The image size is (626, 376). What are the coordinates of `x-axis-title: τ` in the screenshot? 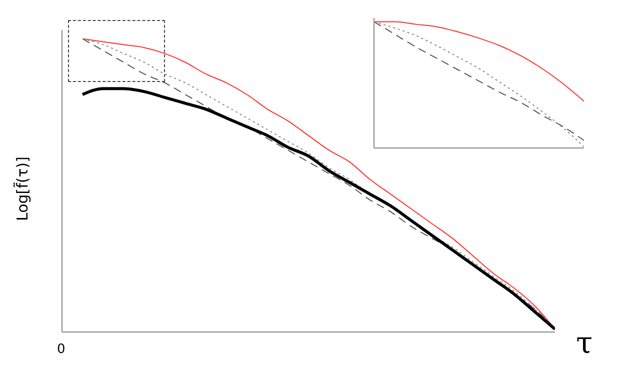 It's located at (584, 343).